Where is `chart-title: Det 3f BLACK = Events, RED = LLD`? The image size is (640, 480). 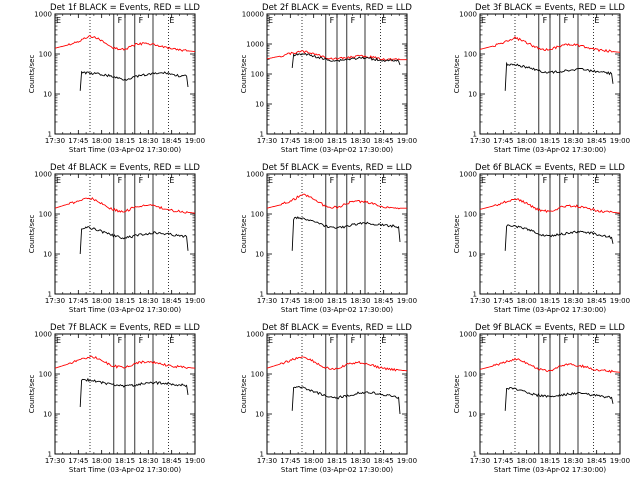
chart-title: Det 3f BLACK = Events, RED = LLD is located at coordinates (550, 8).